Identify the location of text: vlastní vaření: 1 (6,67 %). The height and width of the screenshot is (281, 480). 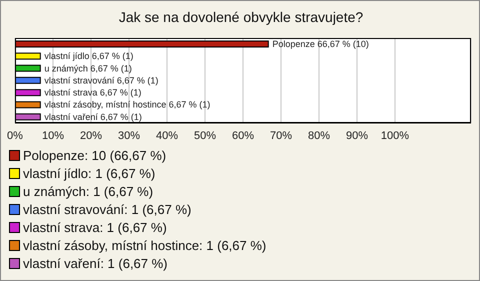
(95, 263).